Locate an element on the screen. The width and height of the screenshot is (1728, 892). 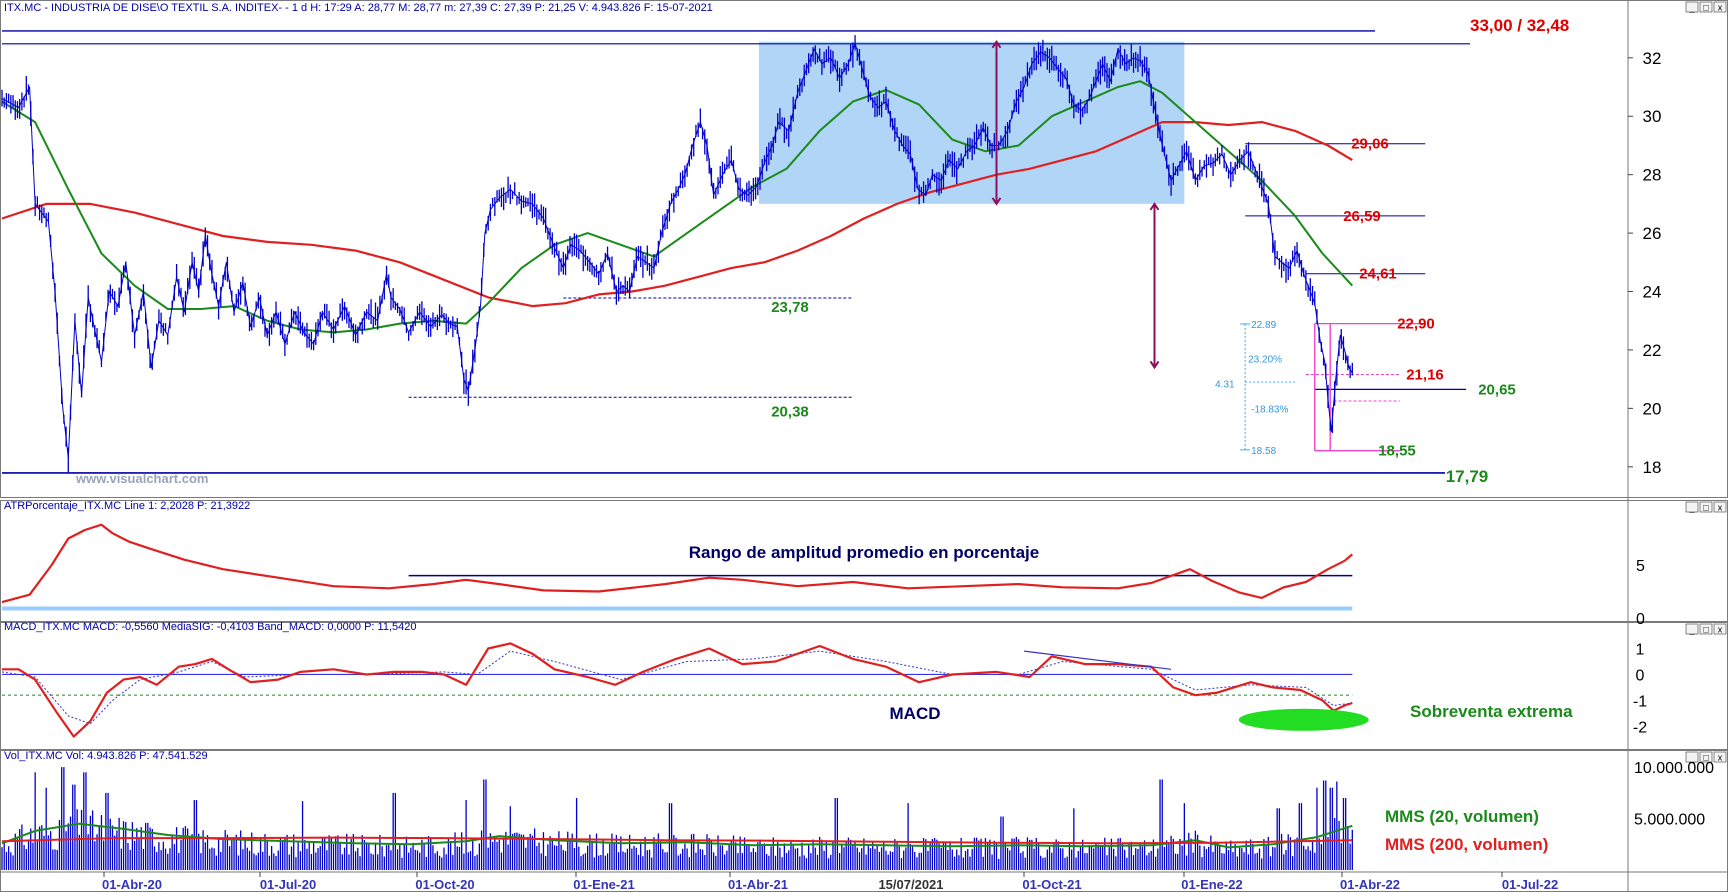
macd-tick-label: 0 is located at coordinates (1640, 675).